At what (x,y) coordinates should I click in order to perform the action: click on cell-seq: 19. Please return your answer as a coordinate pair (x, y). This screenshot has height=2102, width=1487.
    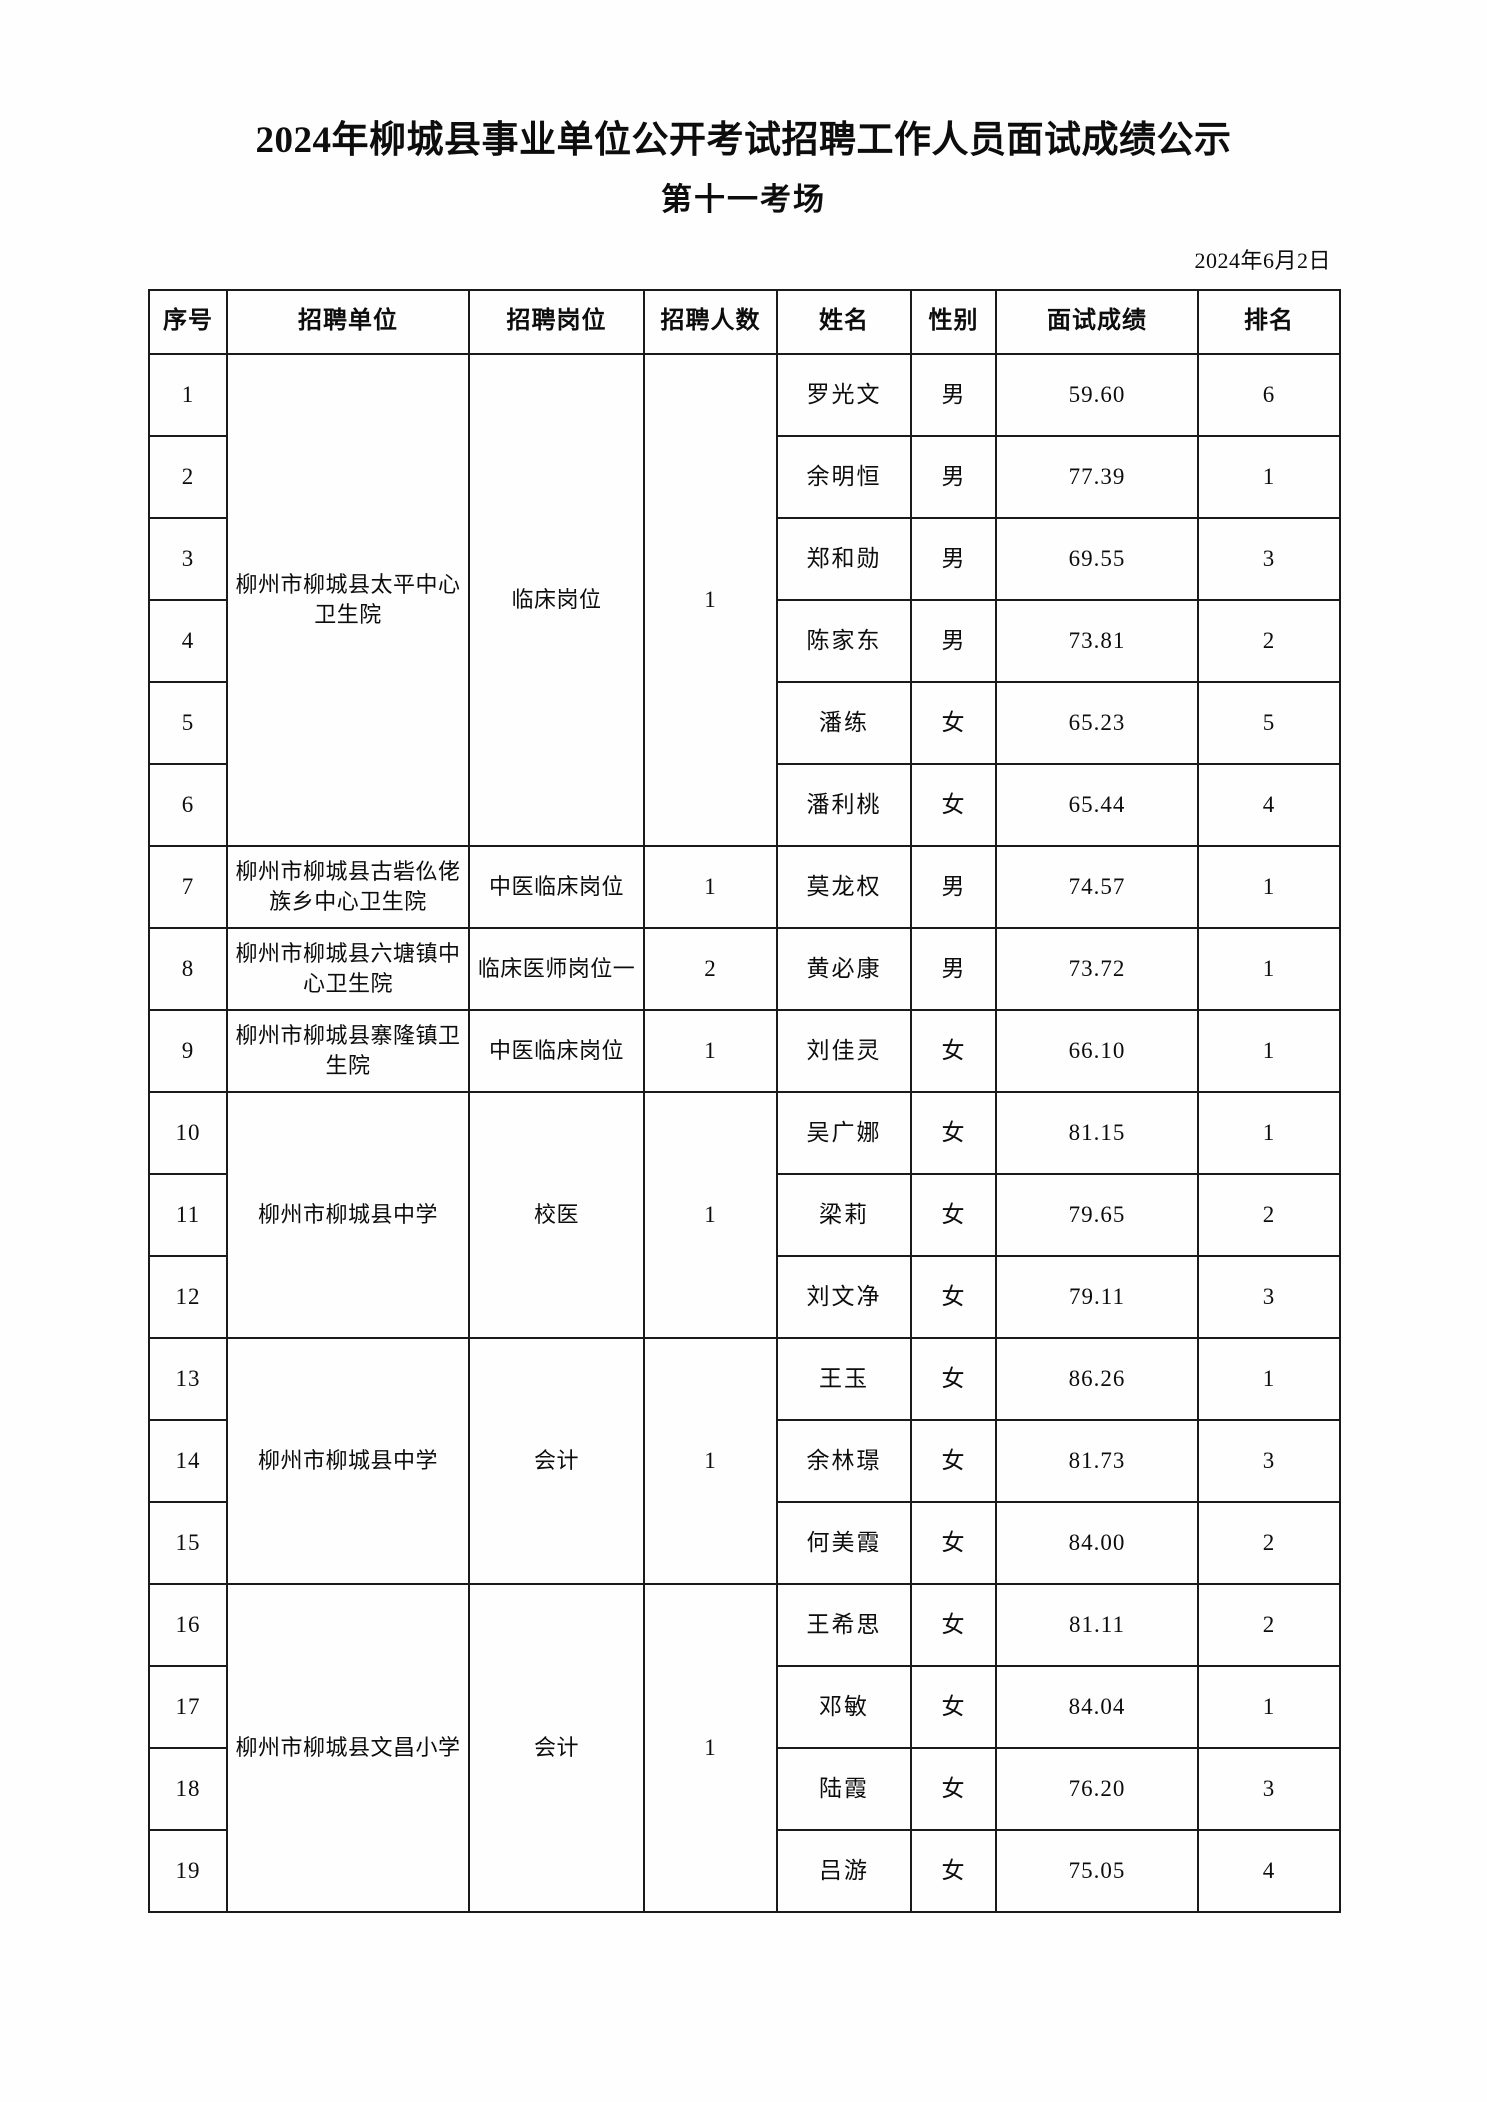
    Looking at the image, I should click on (188, 1870).